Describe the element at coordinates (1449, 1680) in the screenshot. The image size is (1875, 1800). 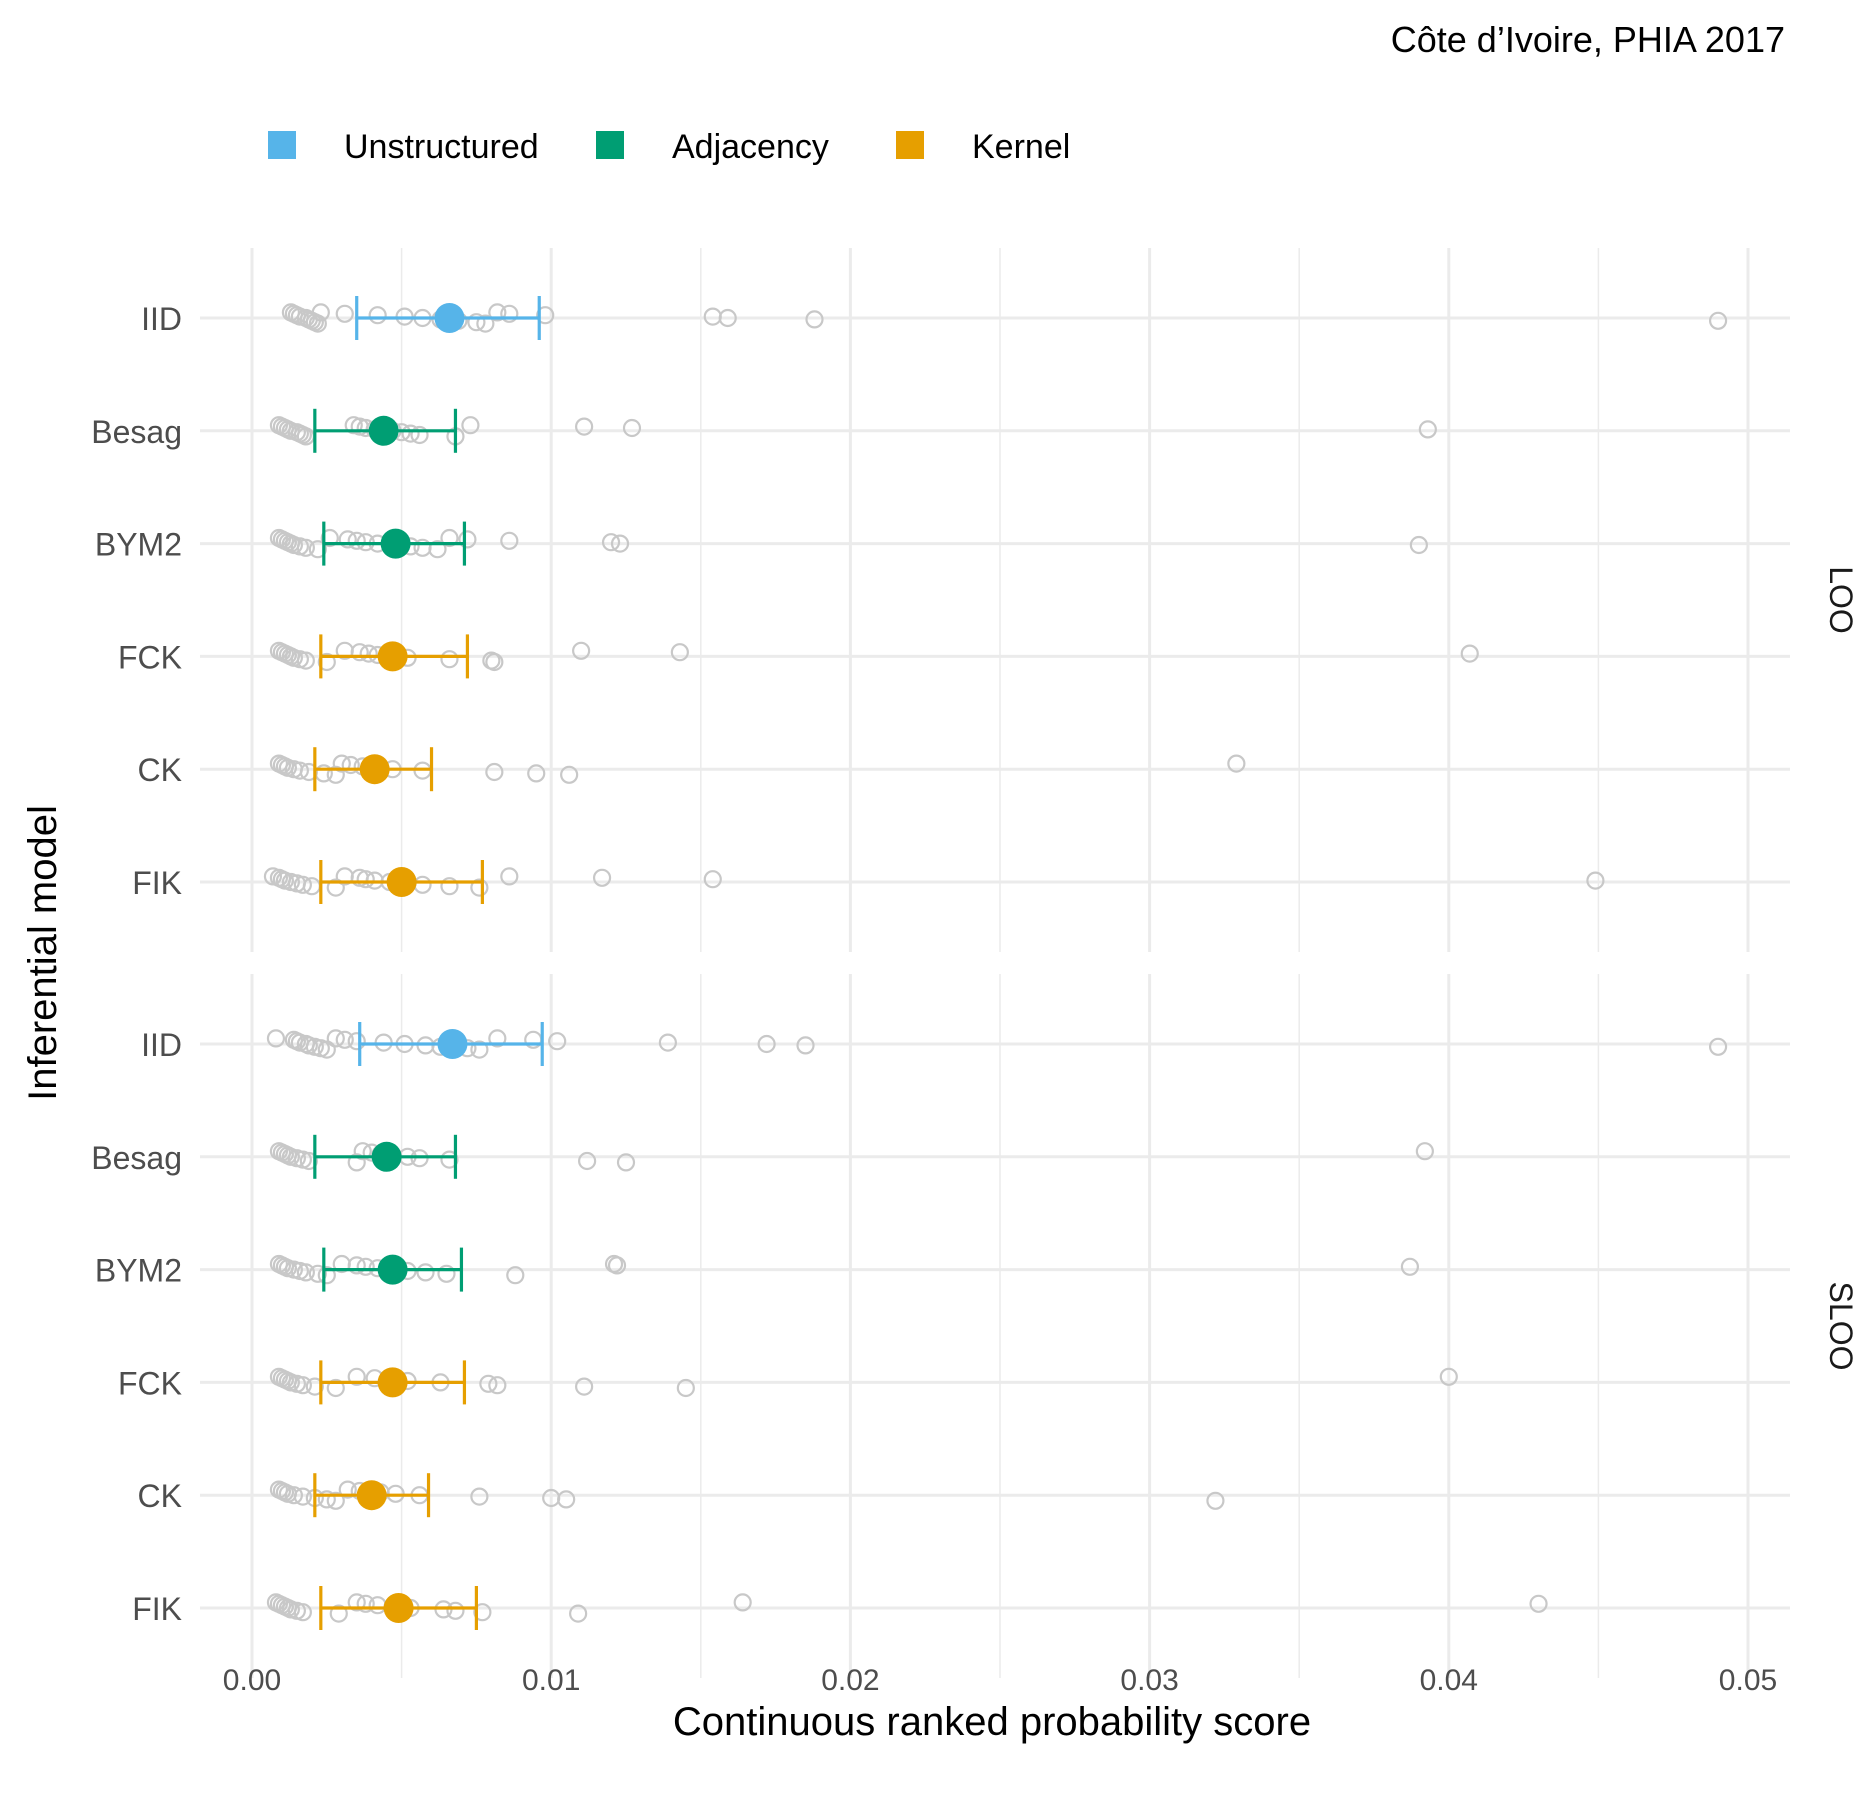
I see `x-tick-label: 0.04` at that location.